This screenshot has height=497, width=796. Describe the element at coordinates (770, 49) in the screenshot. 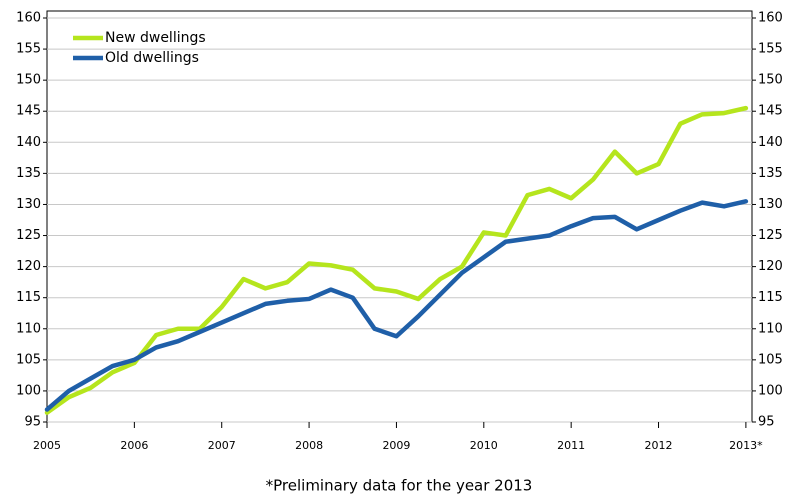

I see `y2-tick-label: 155` at that location.